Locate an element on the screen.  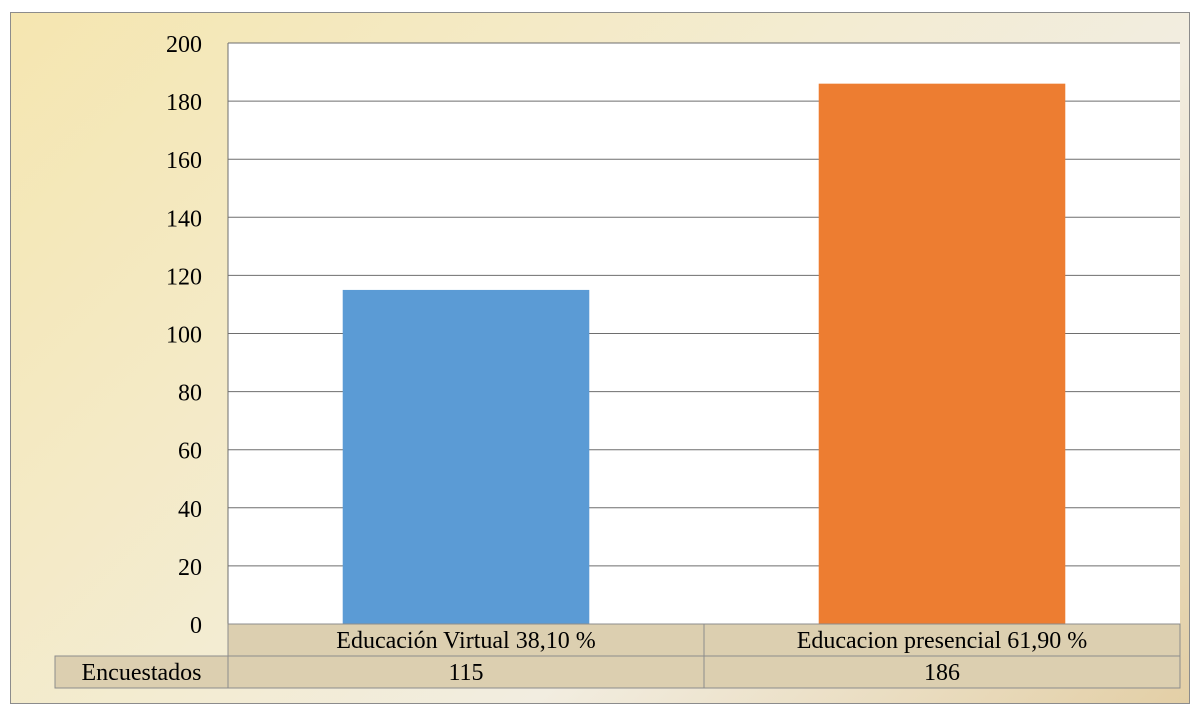
y-tick-layer: 0 20 40 60 80 100 120 140 160 180 200 is located at coordinates (184, 335).